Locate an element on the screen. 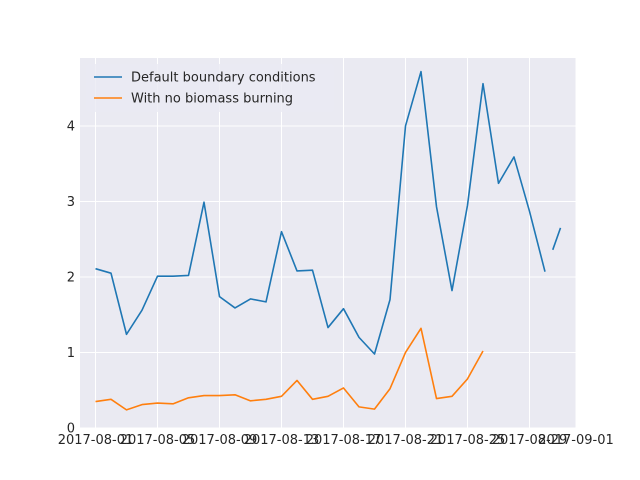 Image resolution: width=640 pixels, height=480 pixels. x-tick-label: 2017-08-05 is located at coordinates (158, 440).